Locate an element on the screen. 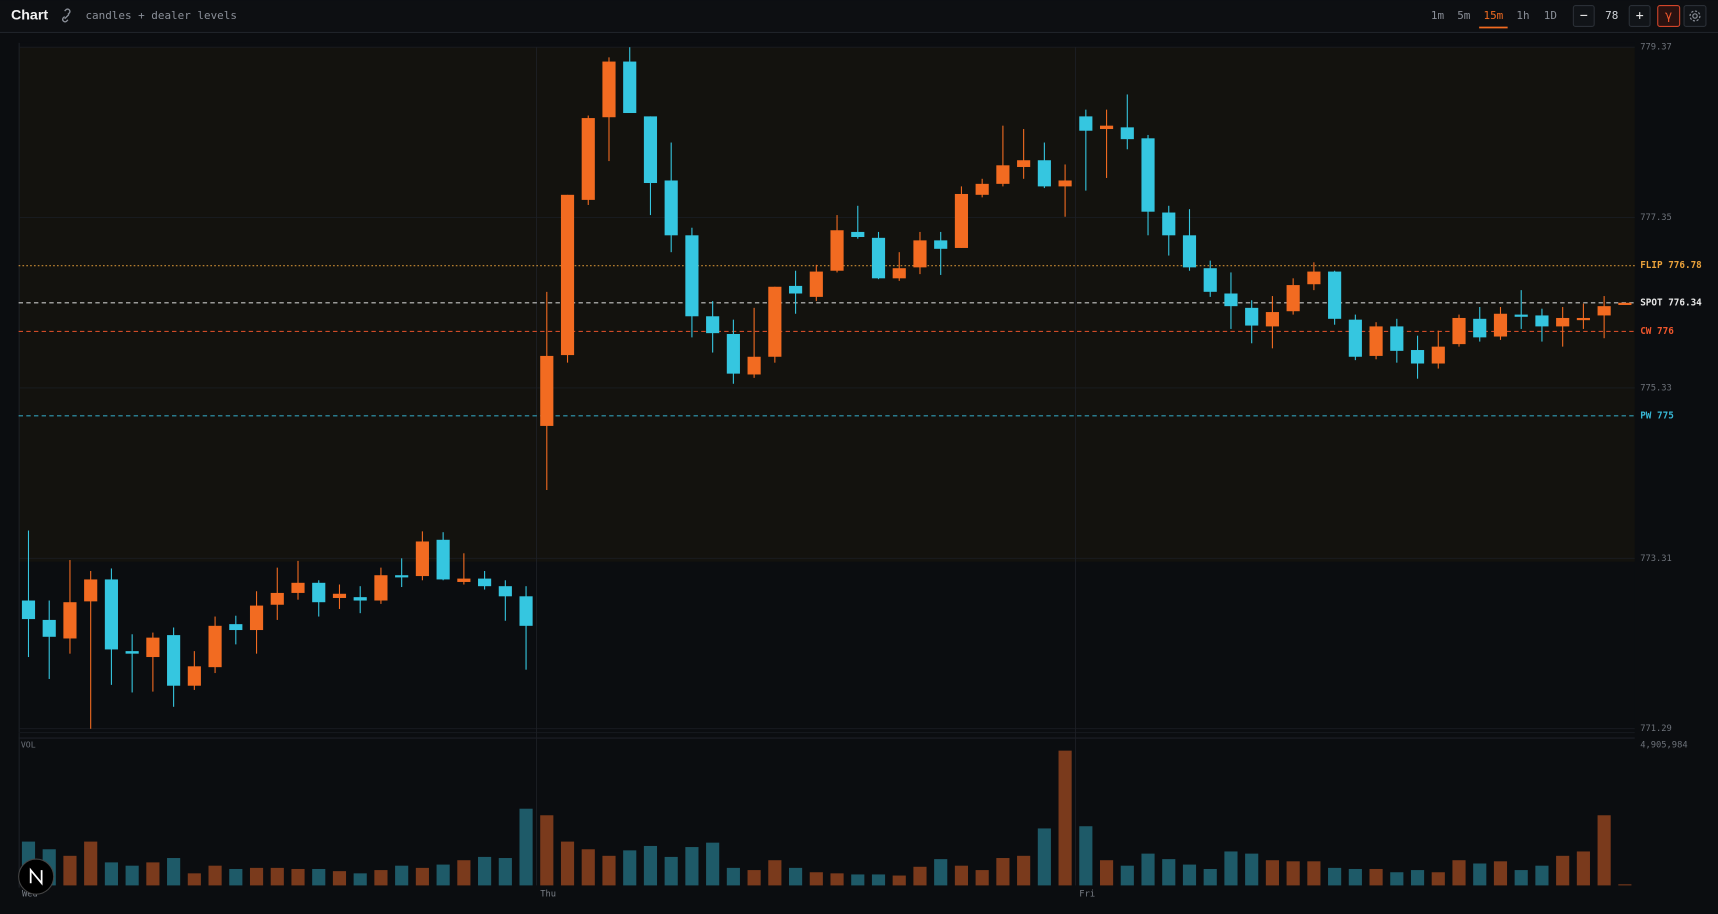  zoom-out-button is located at coordinates (1583, 16).